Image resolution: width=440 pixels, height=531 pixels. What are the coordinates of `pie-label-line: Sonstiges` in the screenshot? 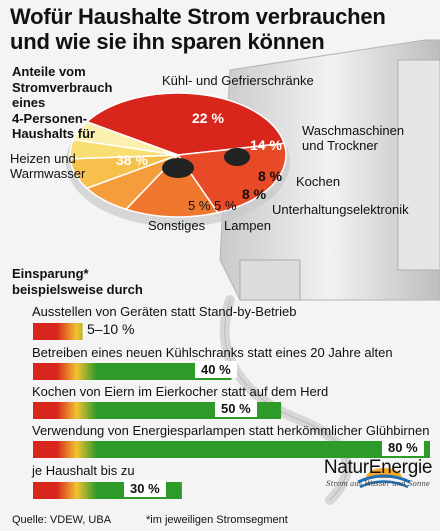 It's located at (177, 225).